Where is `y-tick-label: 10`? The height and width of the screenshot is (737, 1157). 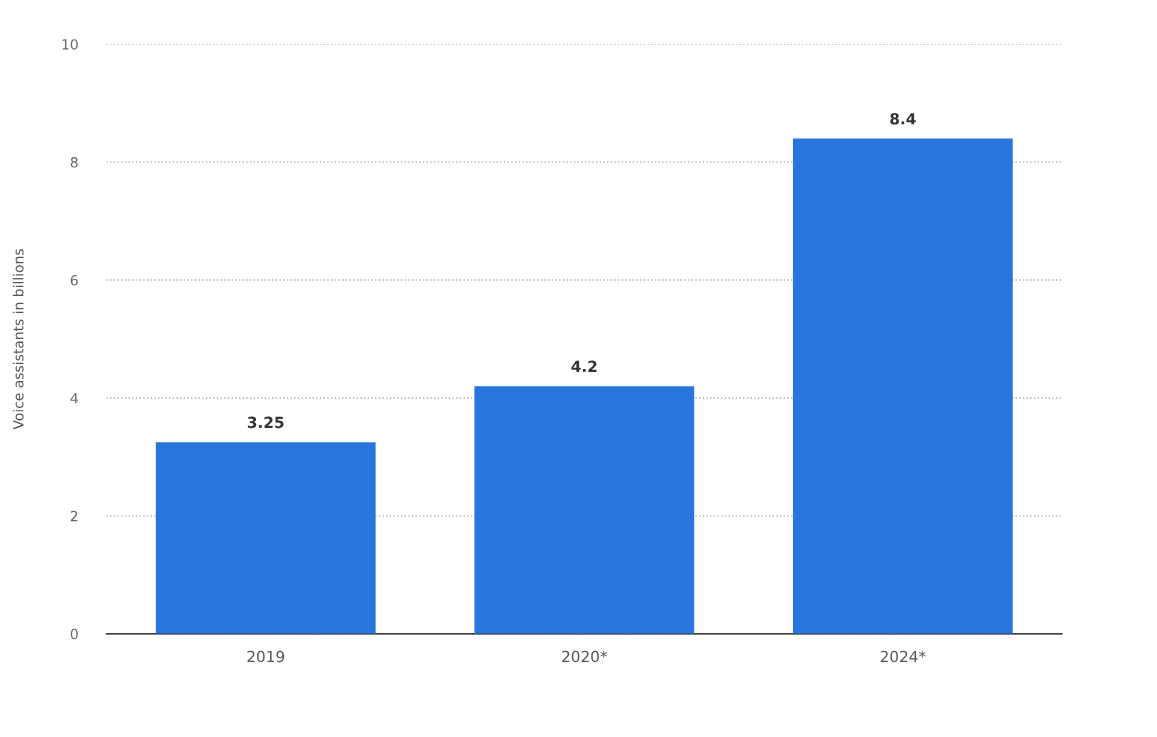
y-tick-label: 10 is located at coordinates (70, 44).